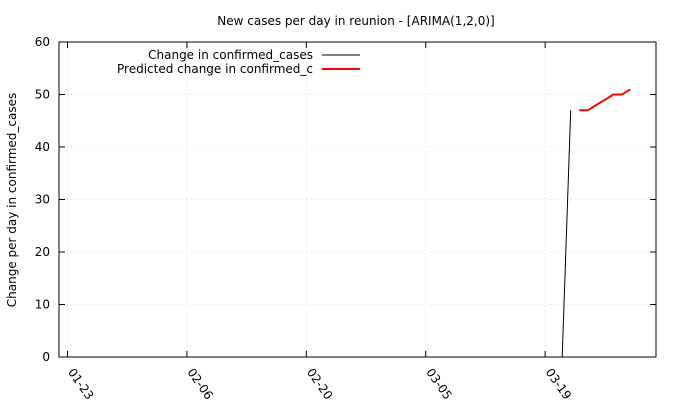 Image resolution: width=680 pixels, height=400 pixels. What do you see at coordinates (558, 383) in the screenshot?
I see `x-tick-label: 03-19` at bounding box center [558, 383].